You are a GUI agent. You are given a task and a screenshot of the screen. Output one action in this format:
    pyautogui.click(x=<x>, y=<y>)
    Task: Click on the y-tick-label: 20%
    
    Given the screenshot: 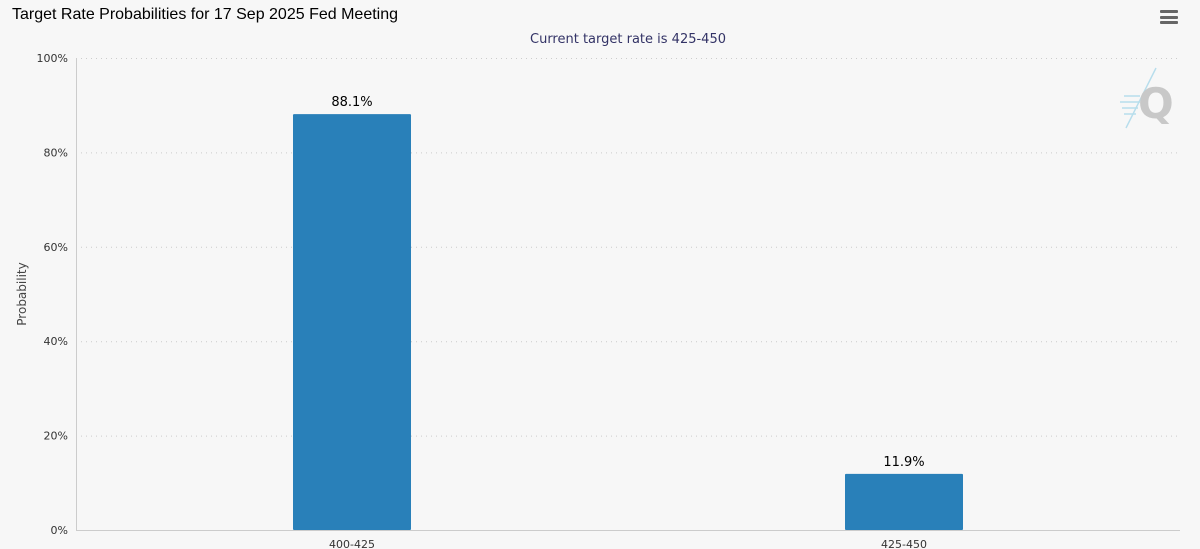 What is the action you would take?
    pyautogui.click(x=56, y=436)
    